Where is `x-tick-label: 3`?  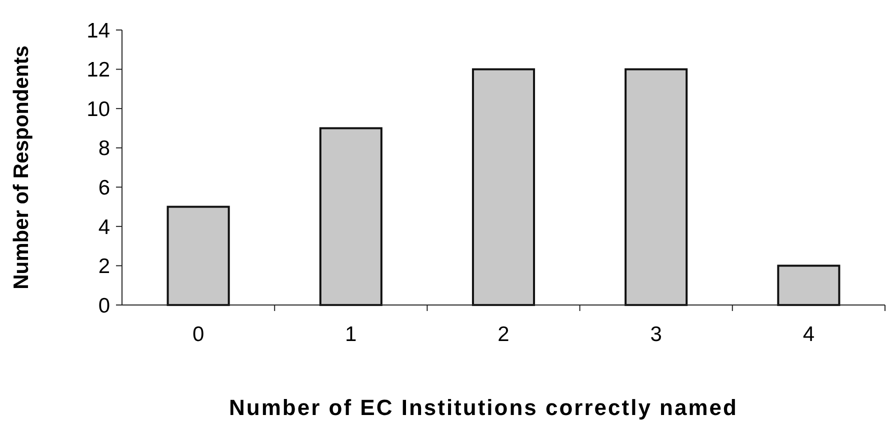
x-tick-label: 3 is located at coordinates (656, 334).